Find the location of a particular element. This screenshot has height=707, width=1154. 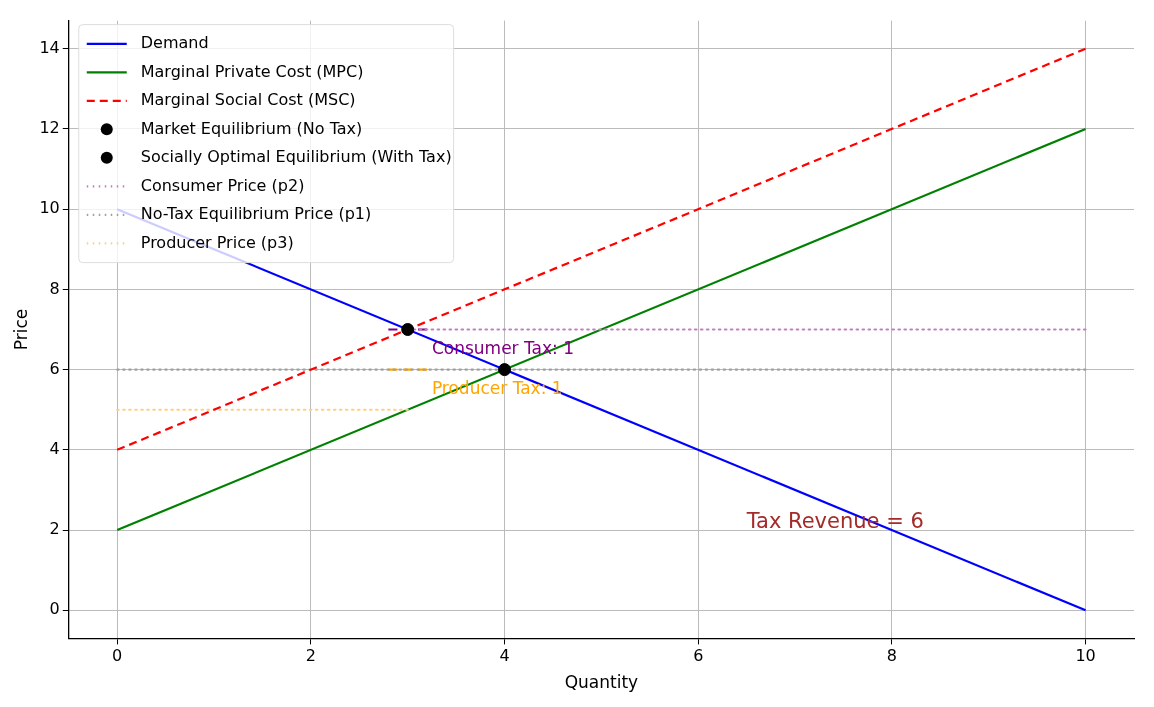

x-axis-title: Quantity is located at coordinates (601, 682).